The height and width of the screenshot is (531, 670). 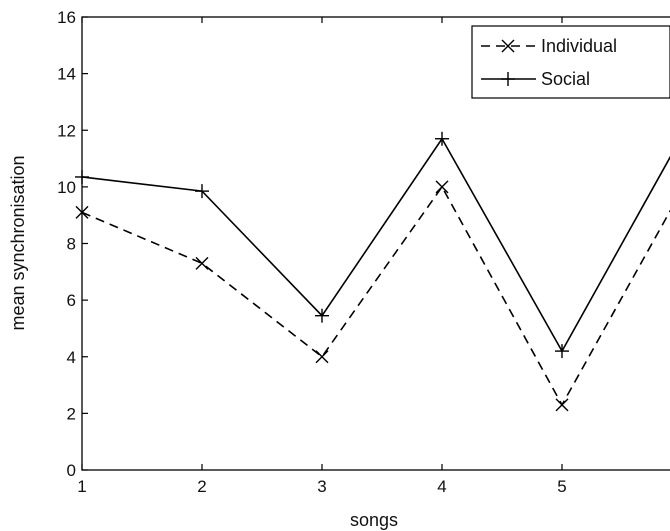 What do you see at coordinates (81, 486) in the screenshot?
I see `x-tick-label: 1` at bounding box center [81, 486].